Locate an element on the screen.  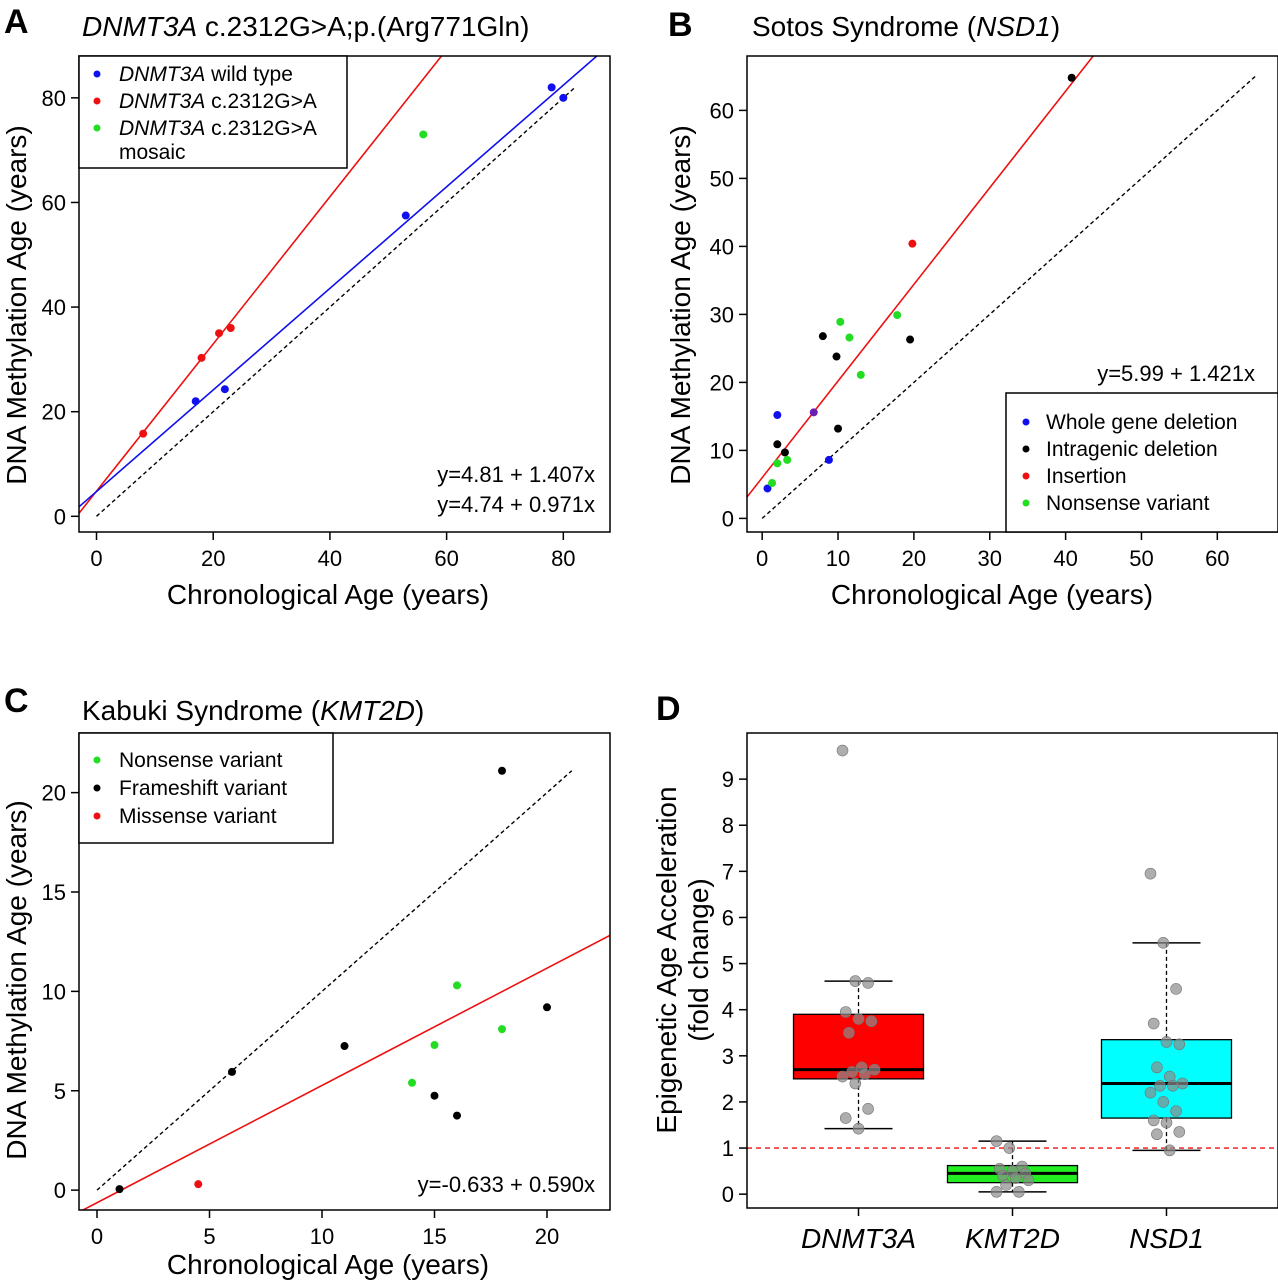
panel-b-ytick-label-60: 60 is located at coordinates (722, 110).